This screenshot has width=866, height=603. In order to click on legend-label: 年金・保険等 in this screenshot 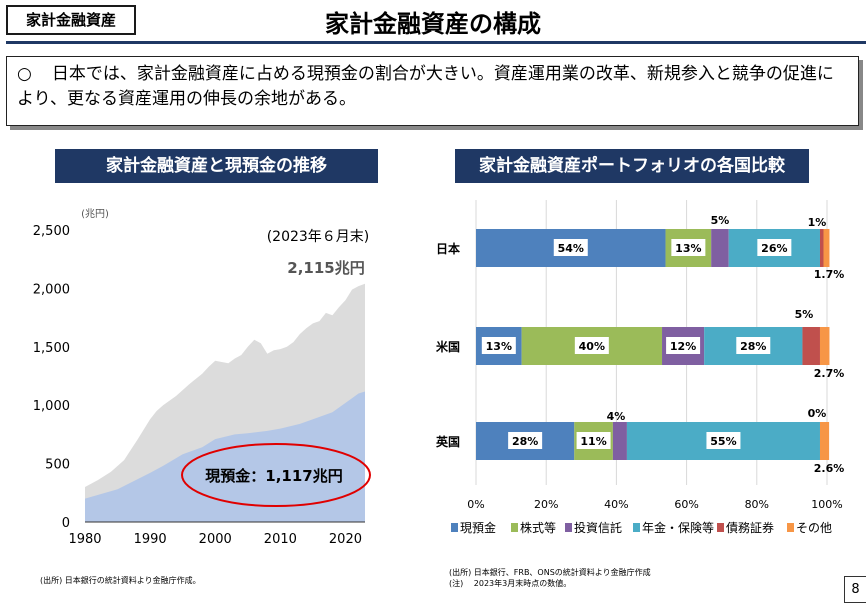, I will do `click(678, 527)`.